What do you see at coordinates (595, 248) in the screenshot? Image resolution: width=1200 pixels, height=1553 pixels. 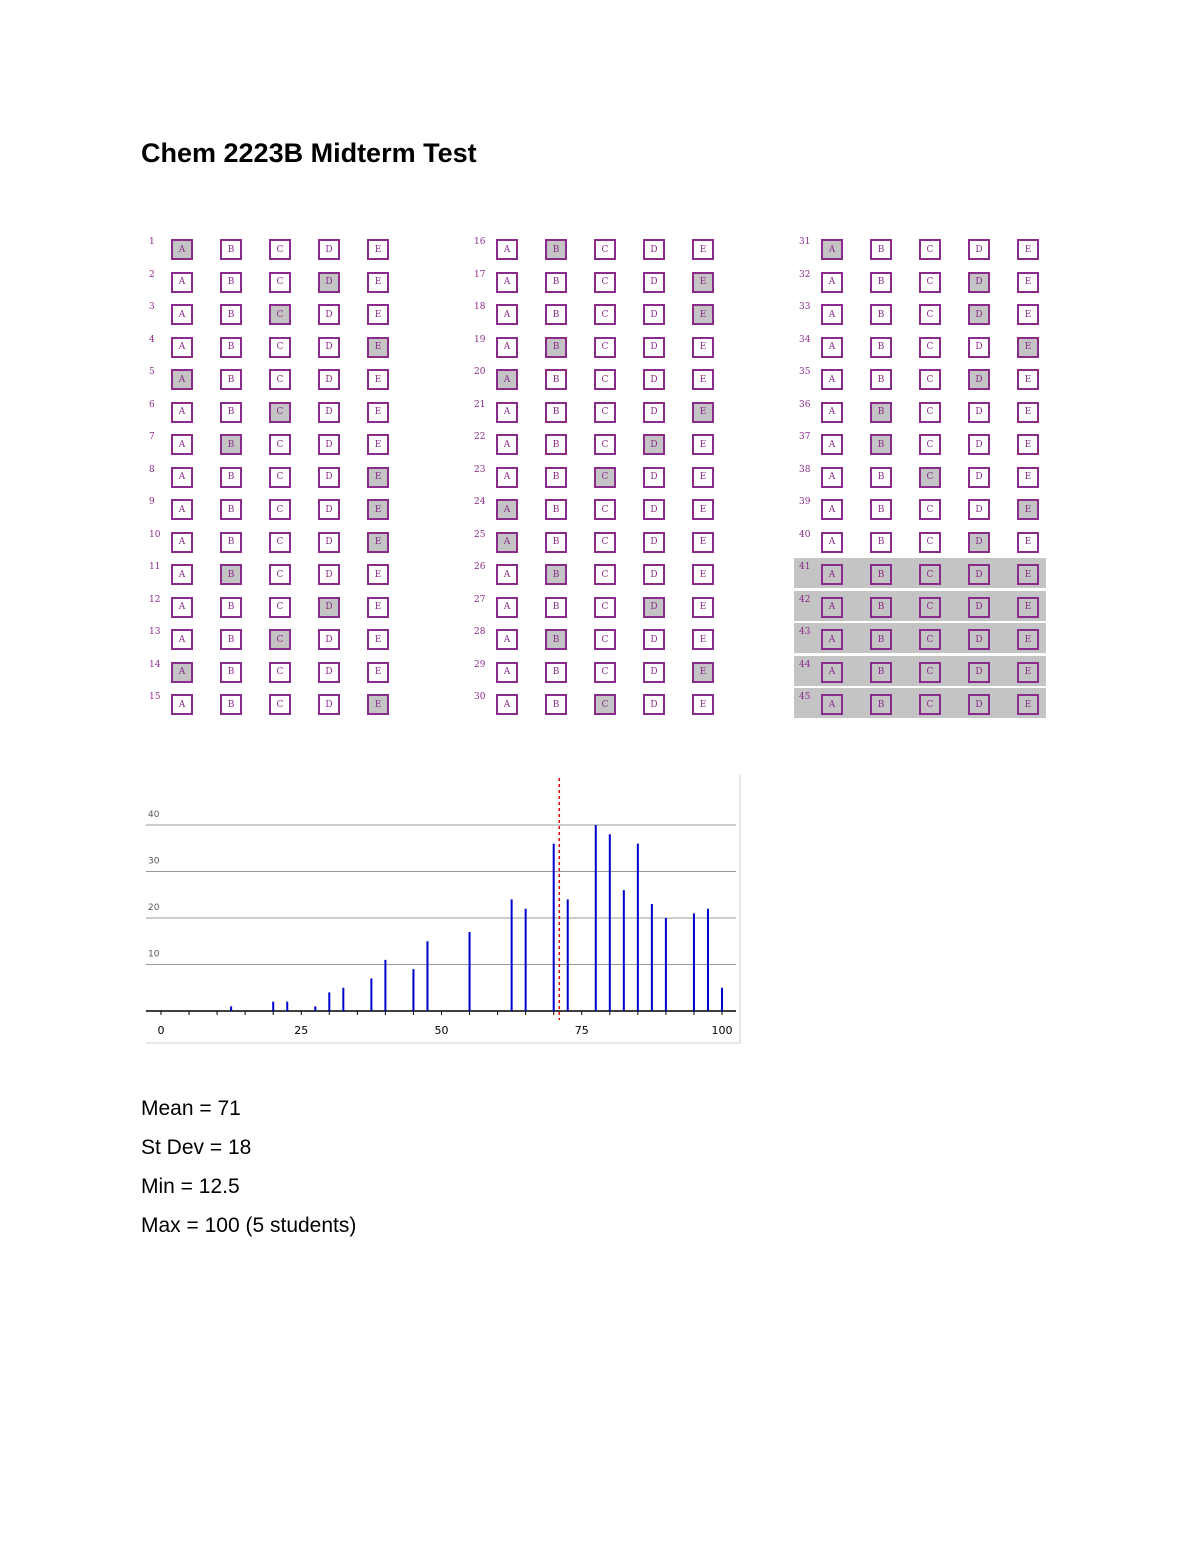 I see `question-row: 16 A B C D E` at bounding box center [595, 248].